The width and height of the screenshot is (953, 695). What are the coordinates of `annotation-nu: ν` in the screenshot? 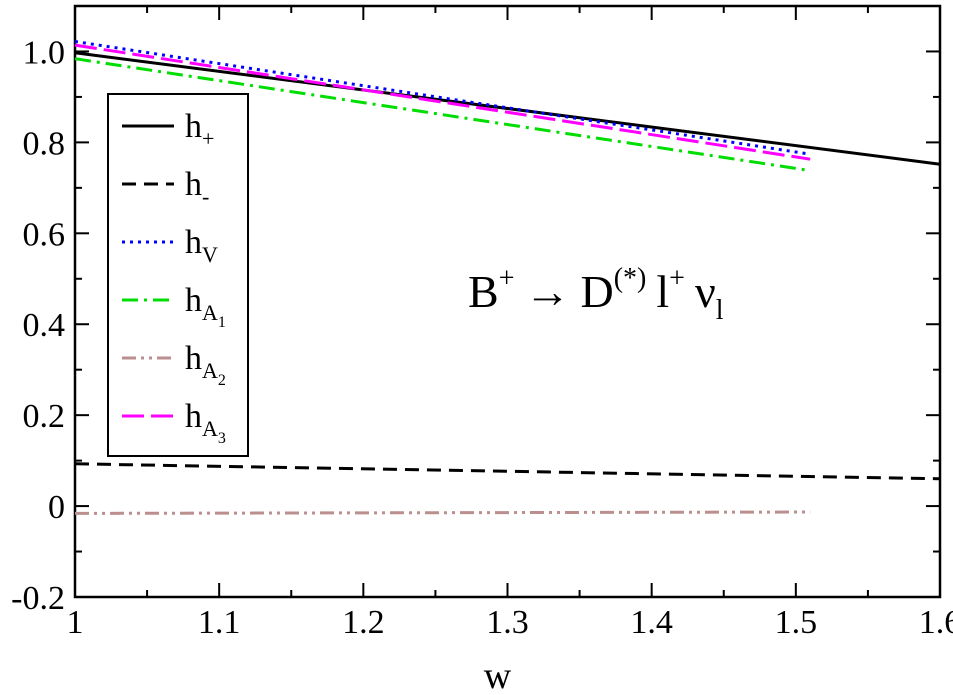 It's located at (705, 291).